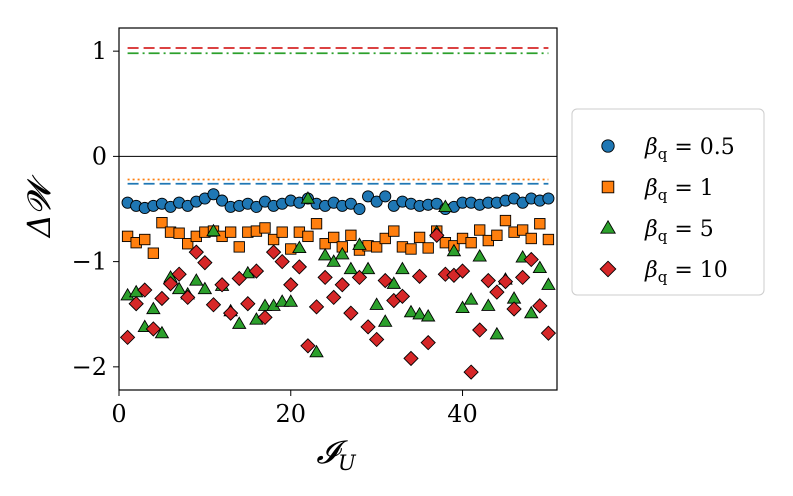 This screenshot has width=793, height=496. I want to click on legend-subscript-1: q, so click(663, 195).